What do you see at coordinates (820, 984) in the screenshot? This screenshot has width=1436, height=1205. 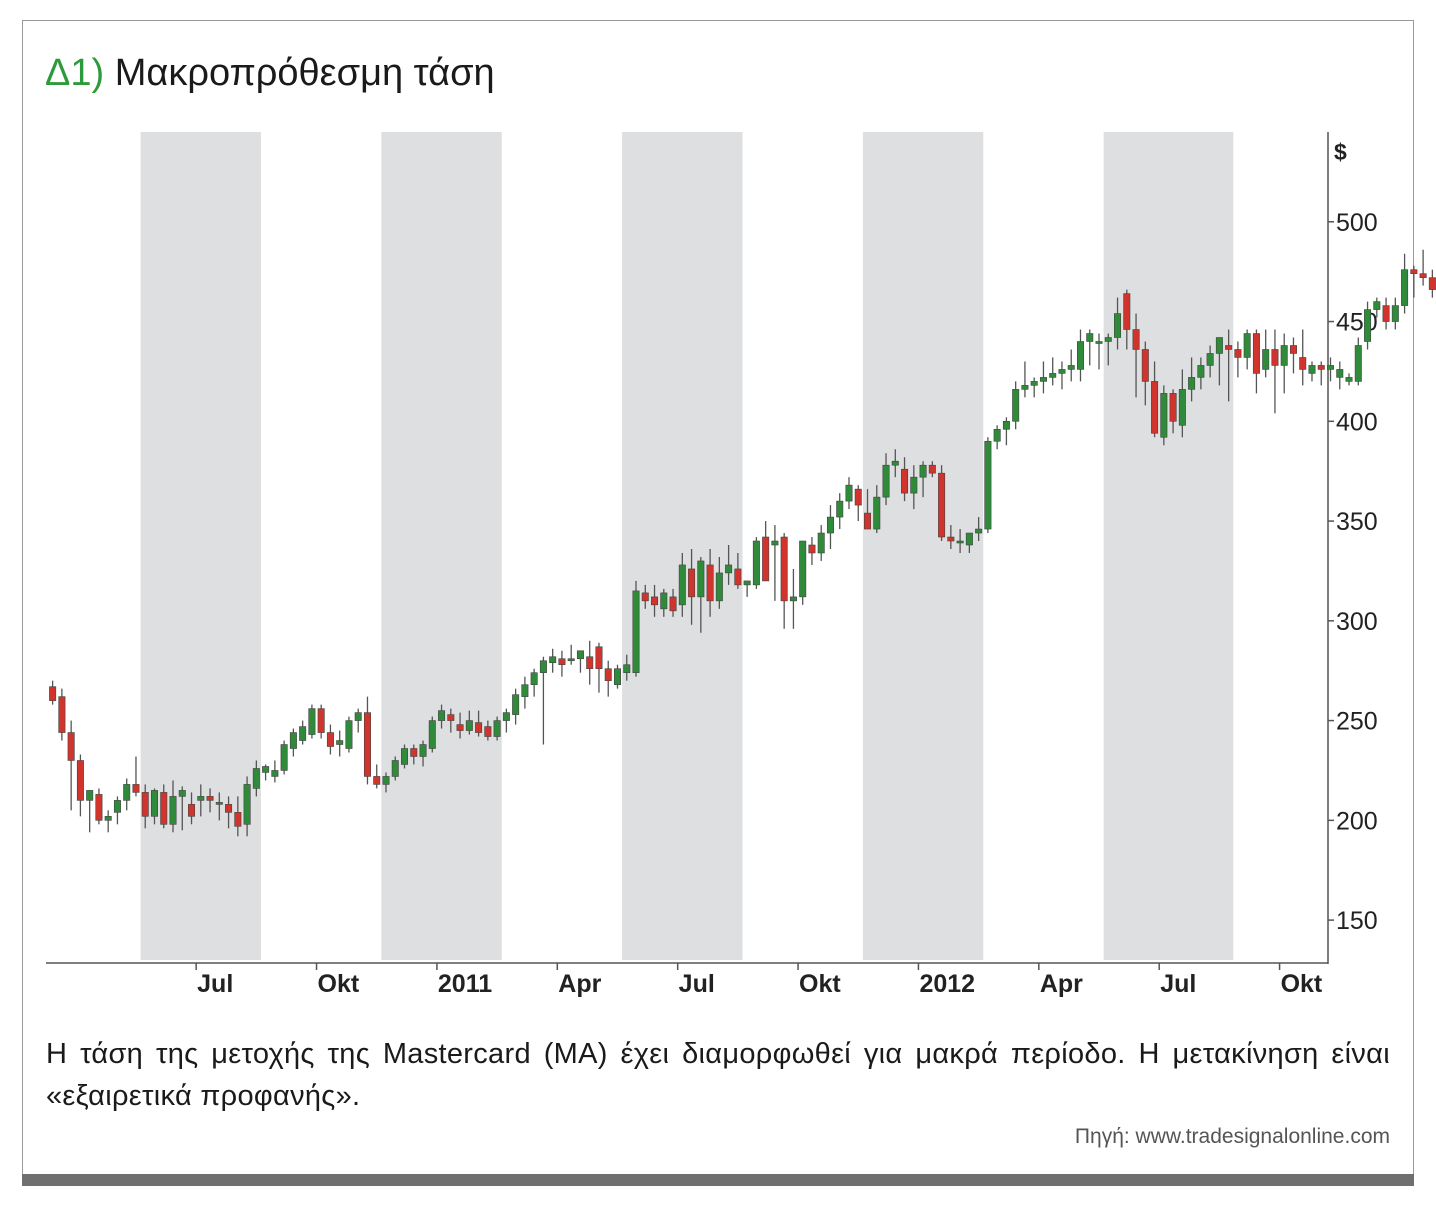 I see `x-tick-label: Okt` at bounding box center [820, 984].